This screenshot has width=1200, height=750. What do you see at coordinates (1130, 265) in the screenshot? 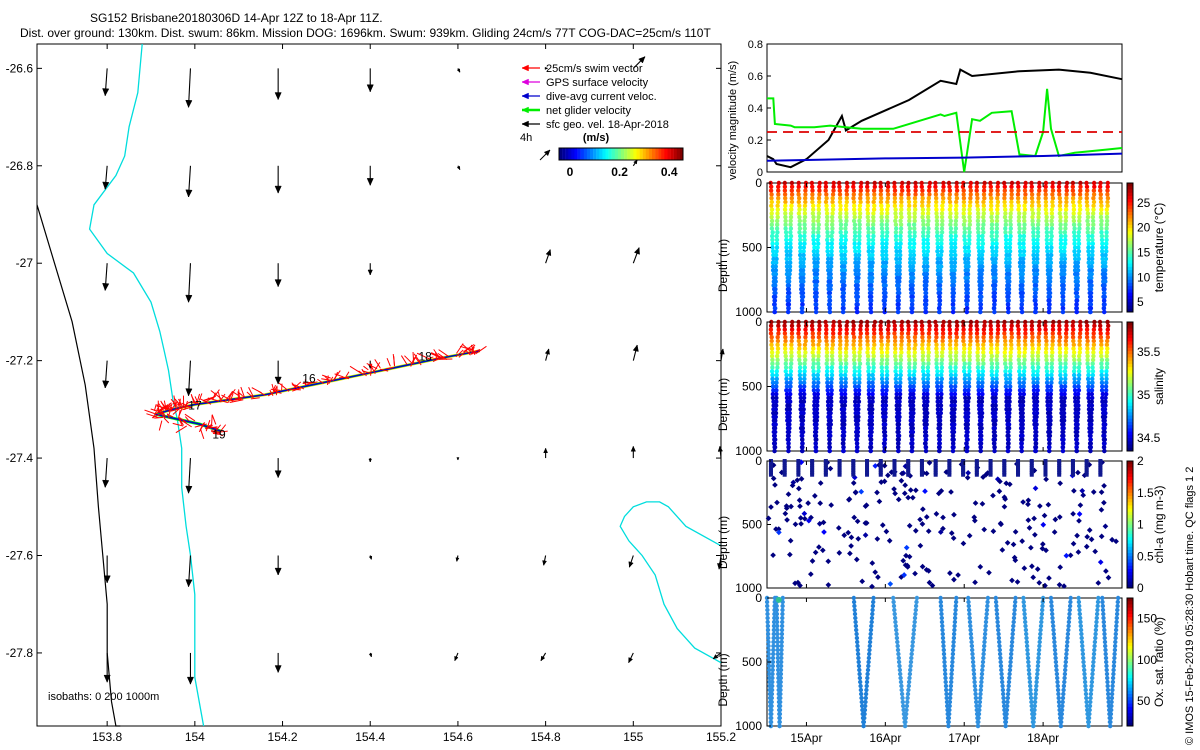
I see `temperature-colorbar-cell` at bounding box center [1130, 265].